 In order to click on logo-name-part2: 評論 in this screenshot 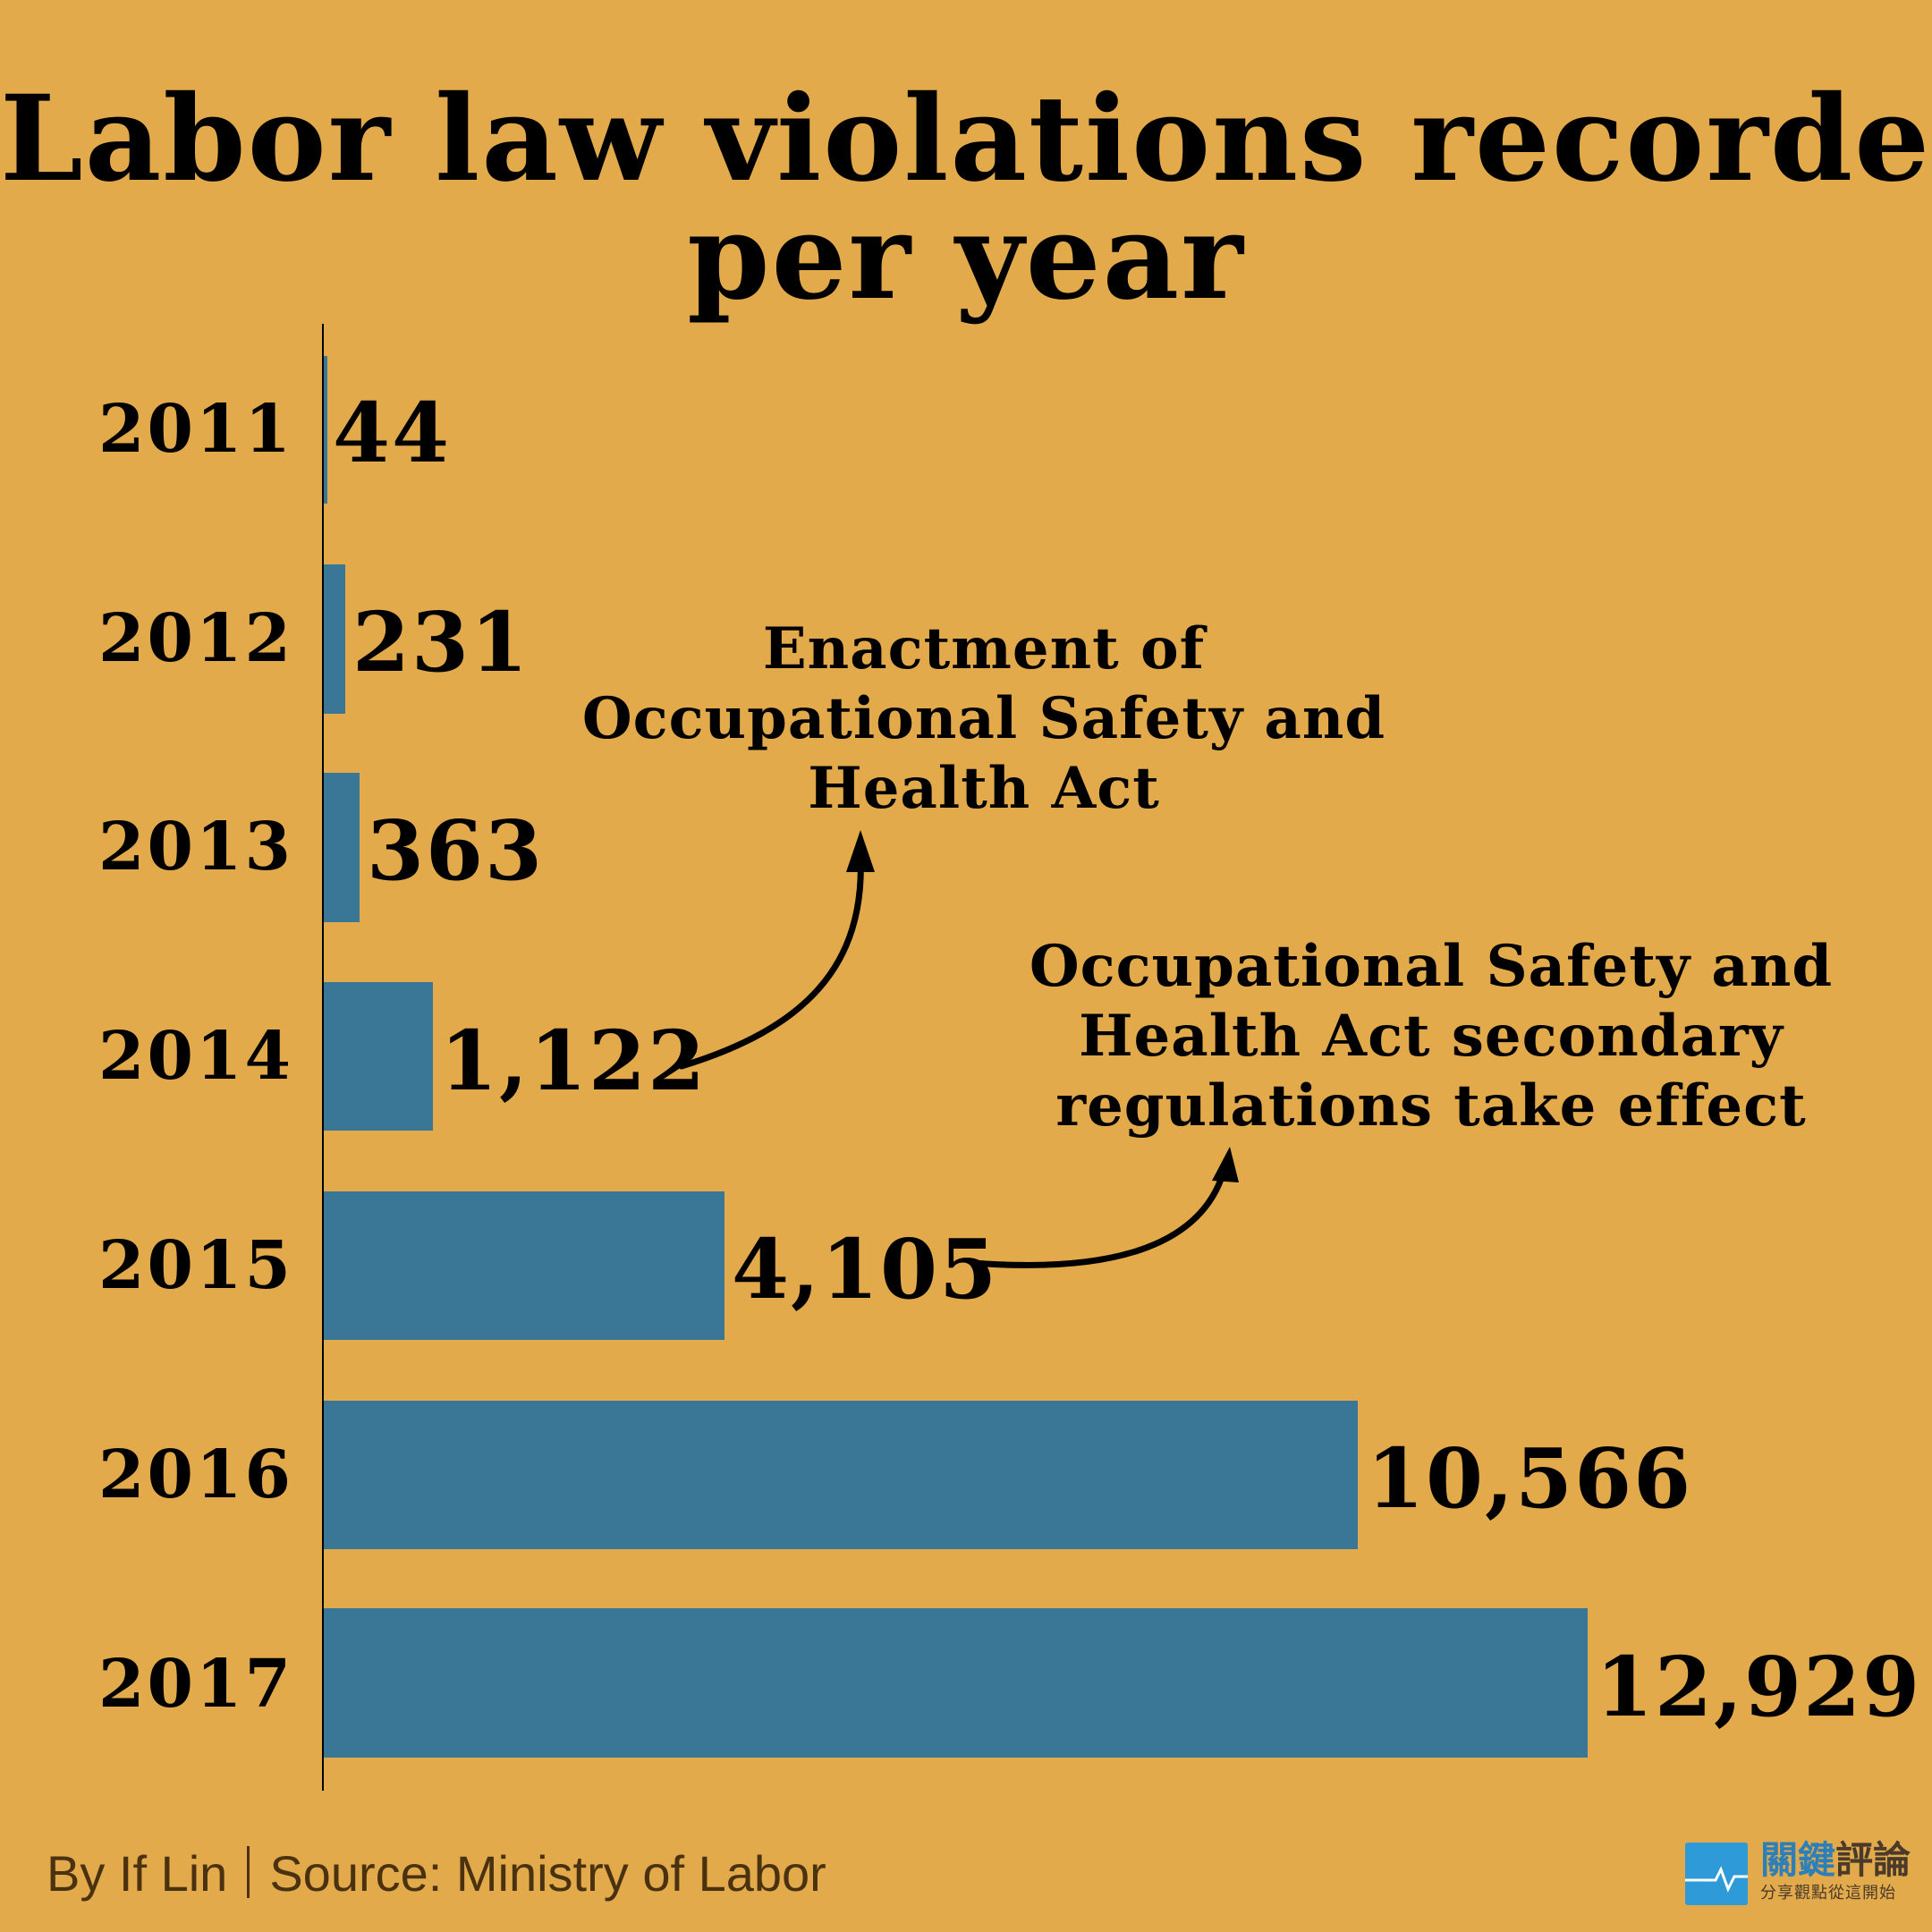, I will do `click(1873, 1860)`.